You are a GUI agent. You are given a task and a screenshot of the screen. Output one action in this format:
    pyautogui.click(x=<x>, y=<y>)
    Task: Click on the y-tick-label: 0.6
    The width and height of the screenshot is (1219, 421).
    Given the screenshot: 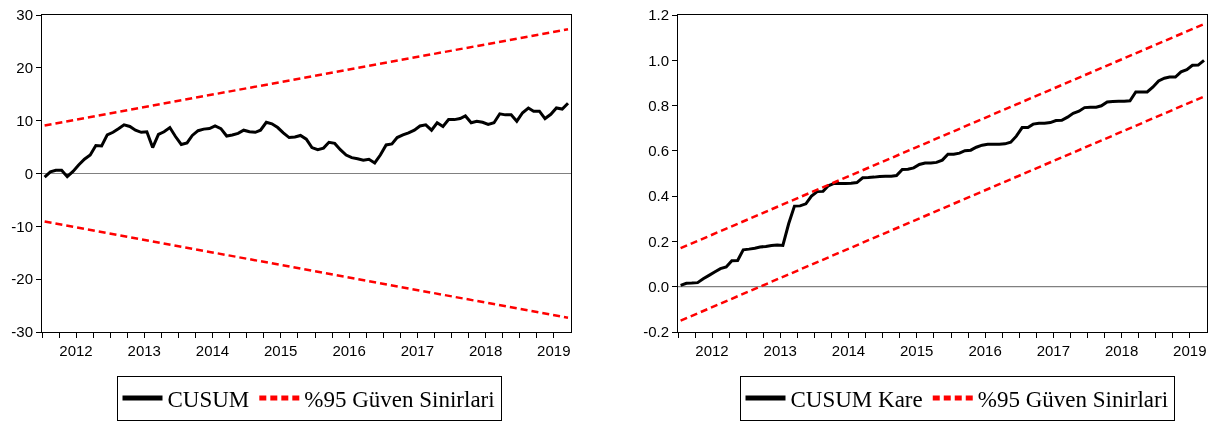 What is the action you would take?
    pyautogui.click(x=658, y=151)
    